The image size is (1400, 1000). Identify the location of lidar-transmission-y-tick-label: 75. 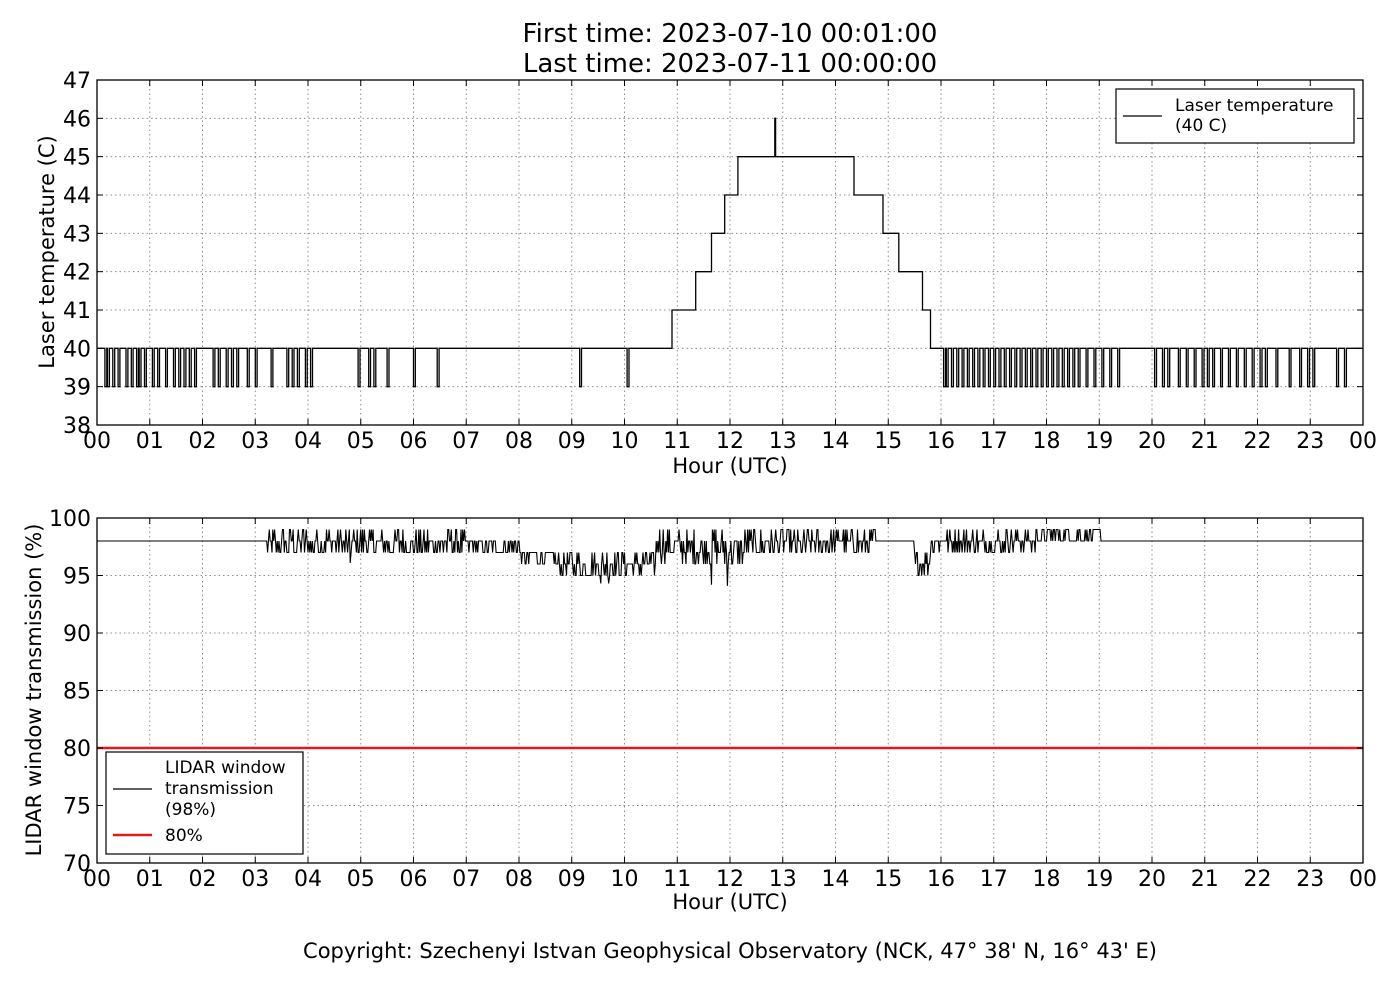
(77, 807).